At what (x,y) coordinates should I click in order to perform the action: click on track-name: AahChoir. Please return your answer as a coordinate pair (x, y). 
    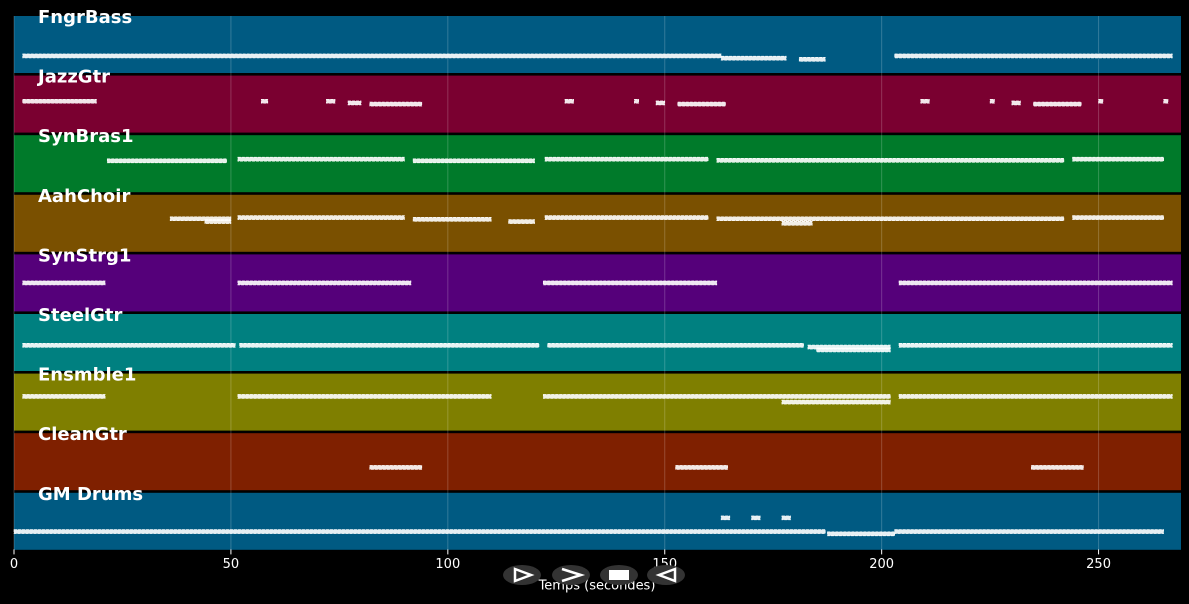
    Looking at the image, I should click on (84, 196).